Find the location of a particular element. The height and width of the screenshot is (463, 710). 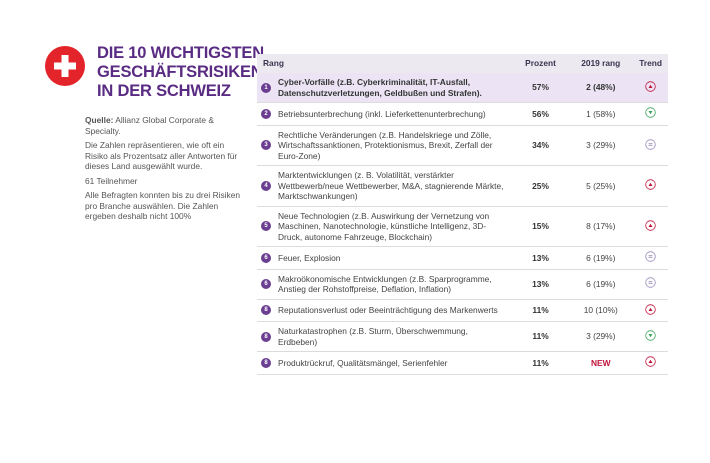

percent: 34% is located at coordinates (540, 145).